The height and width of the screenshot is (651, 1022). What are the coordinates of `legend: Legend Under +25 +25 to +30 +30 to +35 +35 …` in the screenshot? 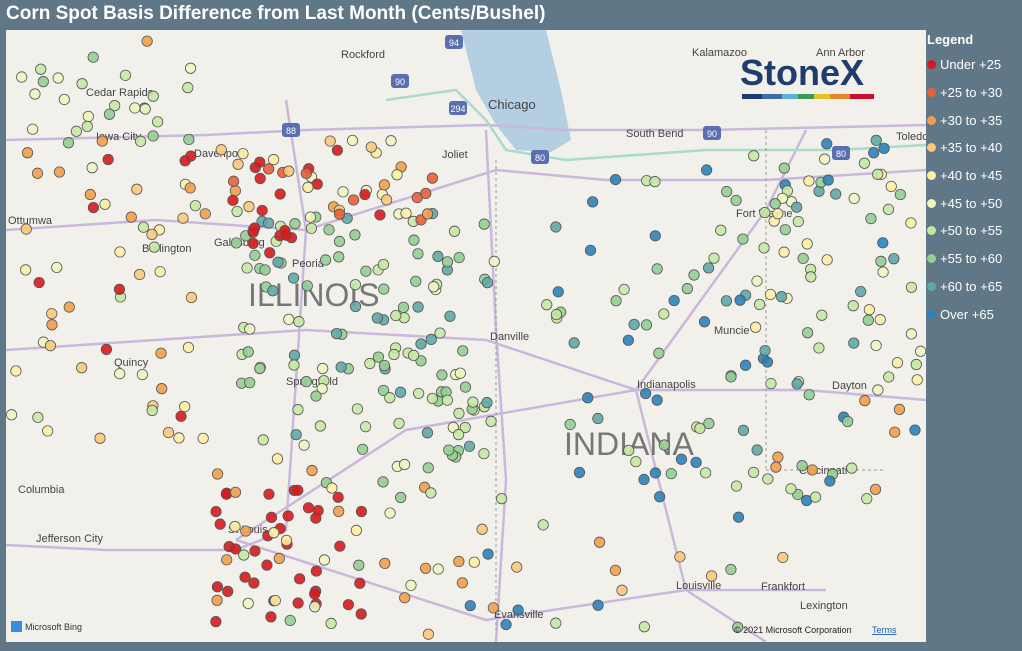 It's located at (964, 180).